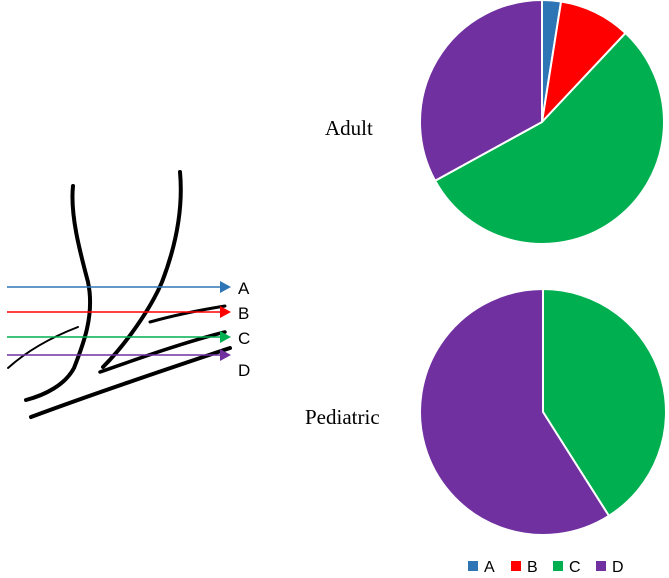  I want to click on pediatric-pie-slice-D, so click(515, 411).